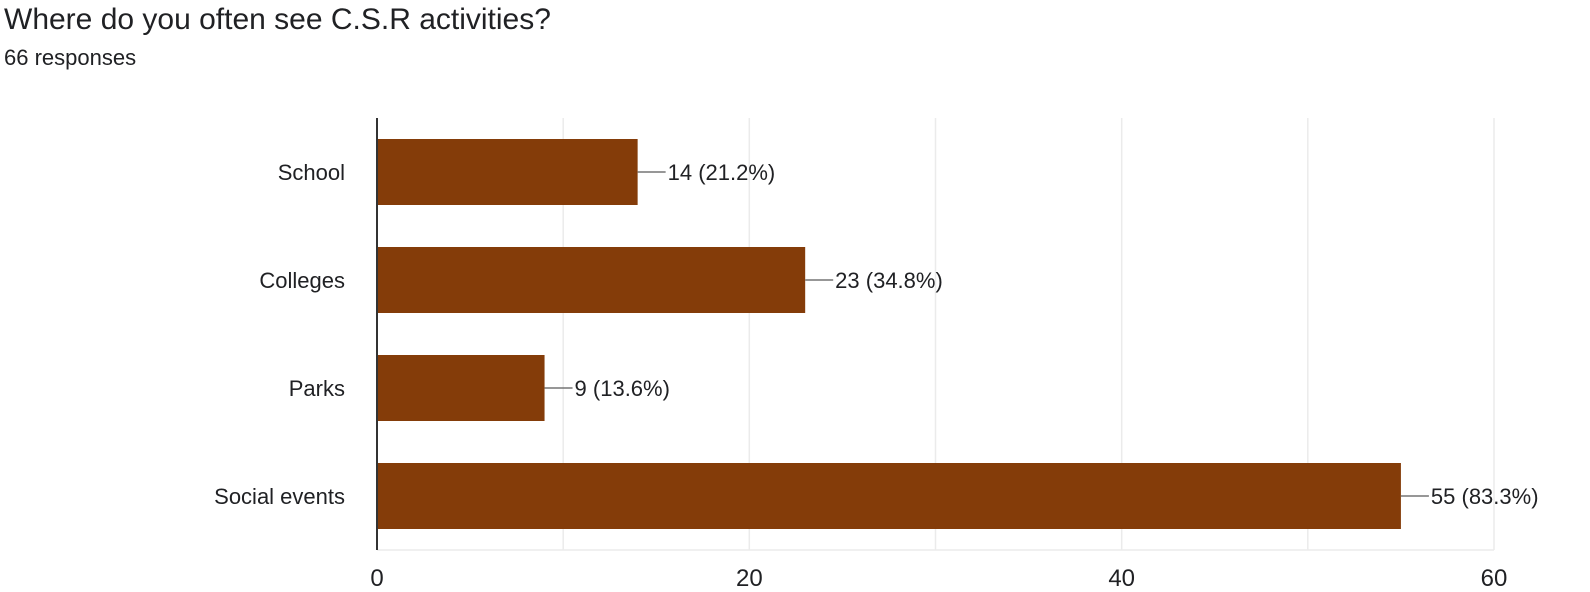 This screenshot has width=1590, height=592. I want to click on x-tick-label: 0, so click(376, 578).